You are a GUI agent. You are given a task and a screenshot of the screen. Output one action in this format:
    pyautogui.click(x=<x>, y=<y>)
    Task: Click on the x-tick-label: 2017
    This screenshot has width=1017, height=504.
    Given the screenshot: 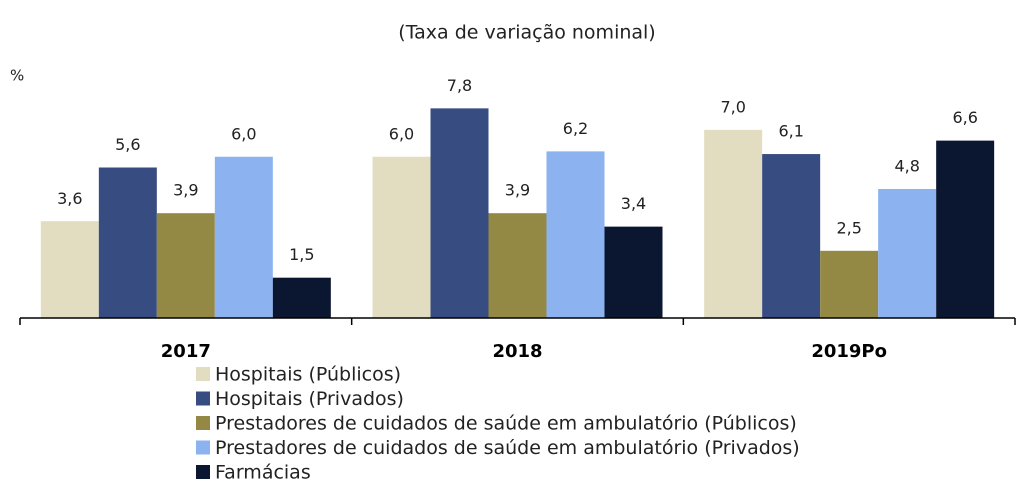 What is the action you would take?
    pyautogui.click(x=186, y=351)
    